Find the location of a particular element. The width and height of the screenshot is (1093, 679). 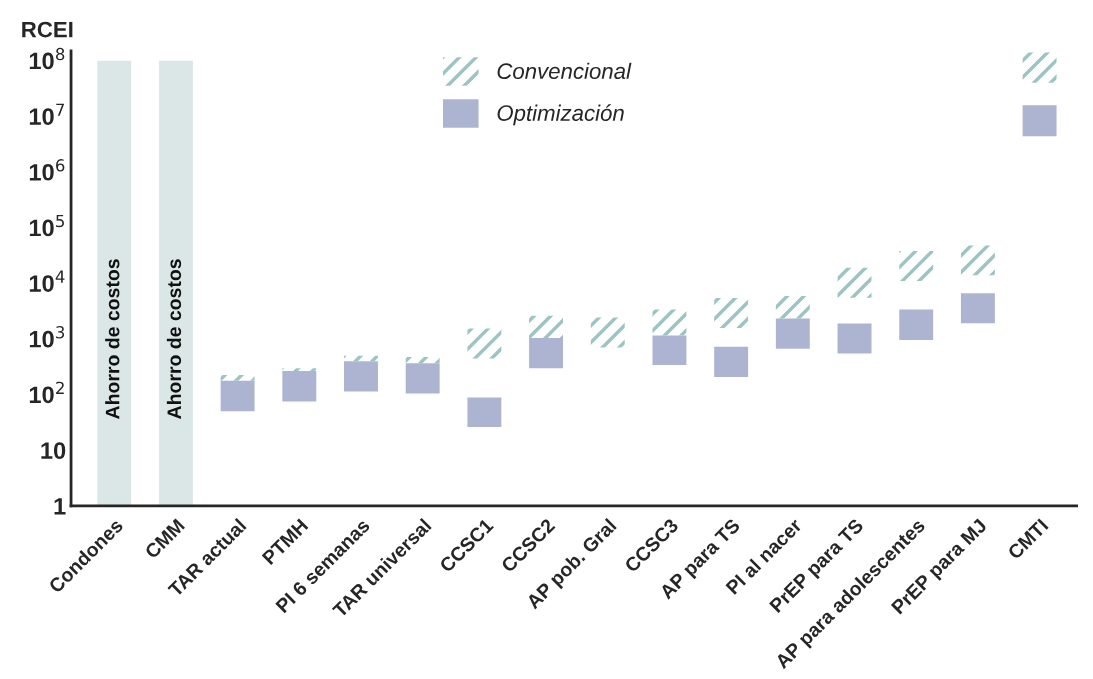

y-tick-label: 10$^{6}$ is located at coordinates (47, 170).